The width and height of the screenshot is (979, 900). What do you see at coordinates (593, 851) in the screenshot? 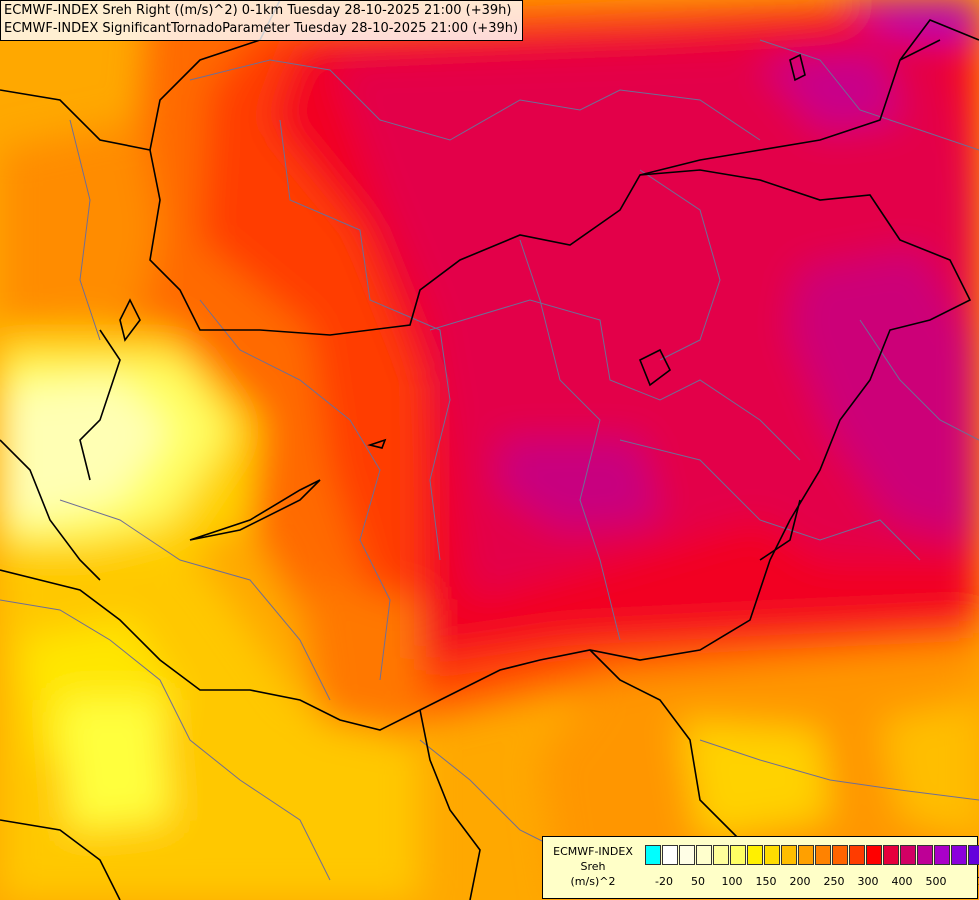
I see `legend-source: ECMWF-INDEX` at bounding box center [593, 851].